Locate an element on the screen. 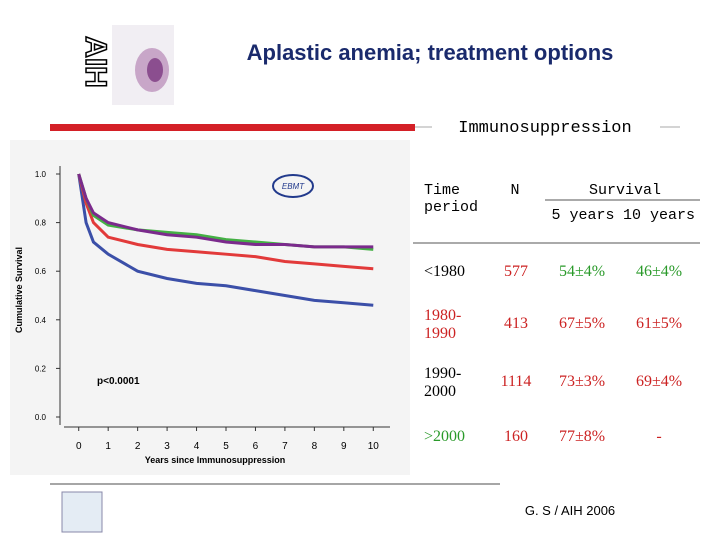 This screenshot has width=720, height=540. y-tick-label: 0.8 is located at coordinates (41, 223).